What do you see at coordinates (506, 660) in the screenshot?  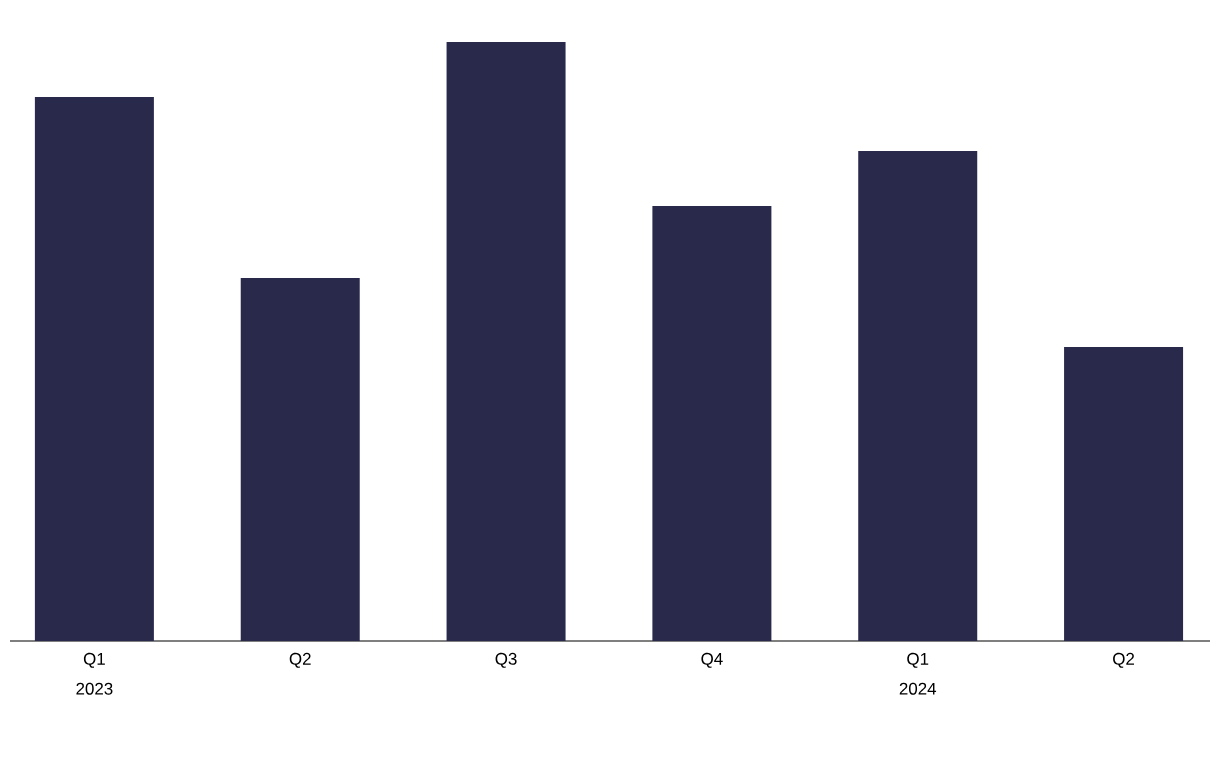 I see `x-tick-label: Q3` at bounding box center [506, 660].